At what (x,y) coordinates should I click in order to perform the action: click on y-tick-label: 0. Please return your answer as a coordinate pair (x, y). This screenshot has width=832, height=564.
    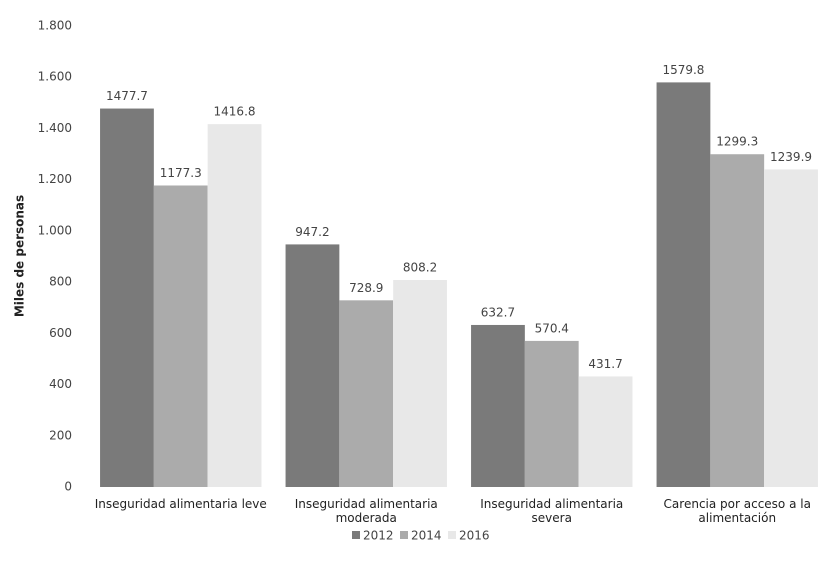
    Looking at the image, I should click on (68, 487).